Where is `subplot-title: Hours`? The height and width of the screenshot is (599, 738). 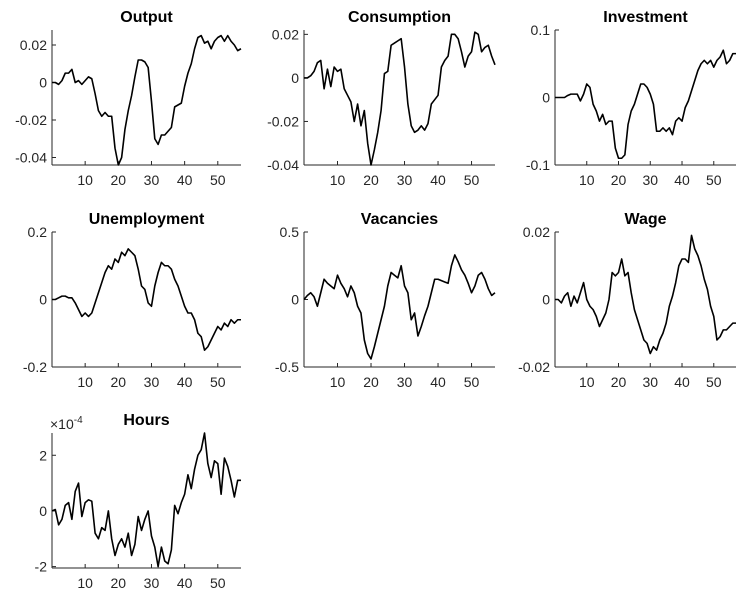 subplot-title: Hours is located at coordinates (146, 420).